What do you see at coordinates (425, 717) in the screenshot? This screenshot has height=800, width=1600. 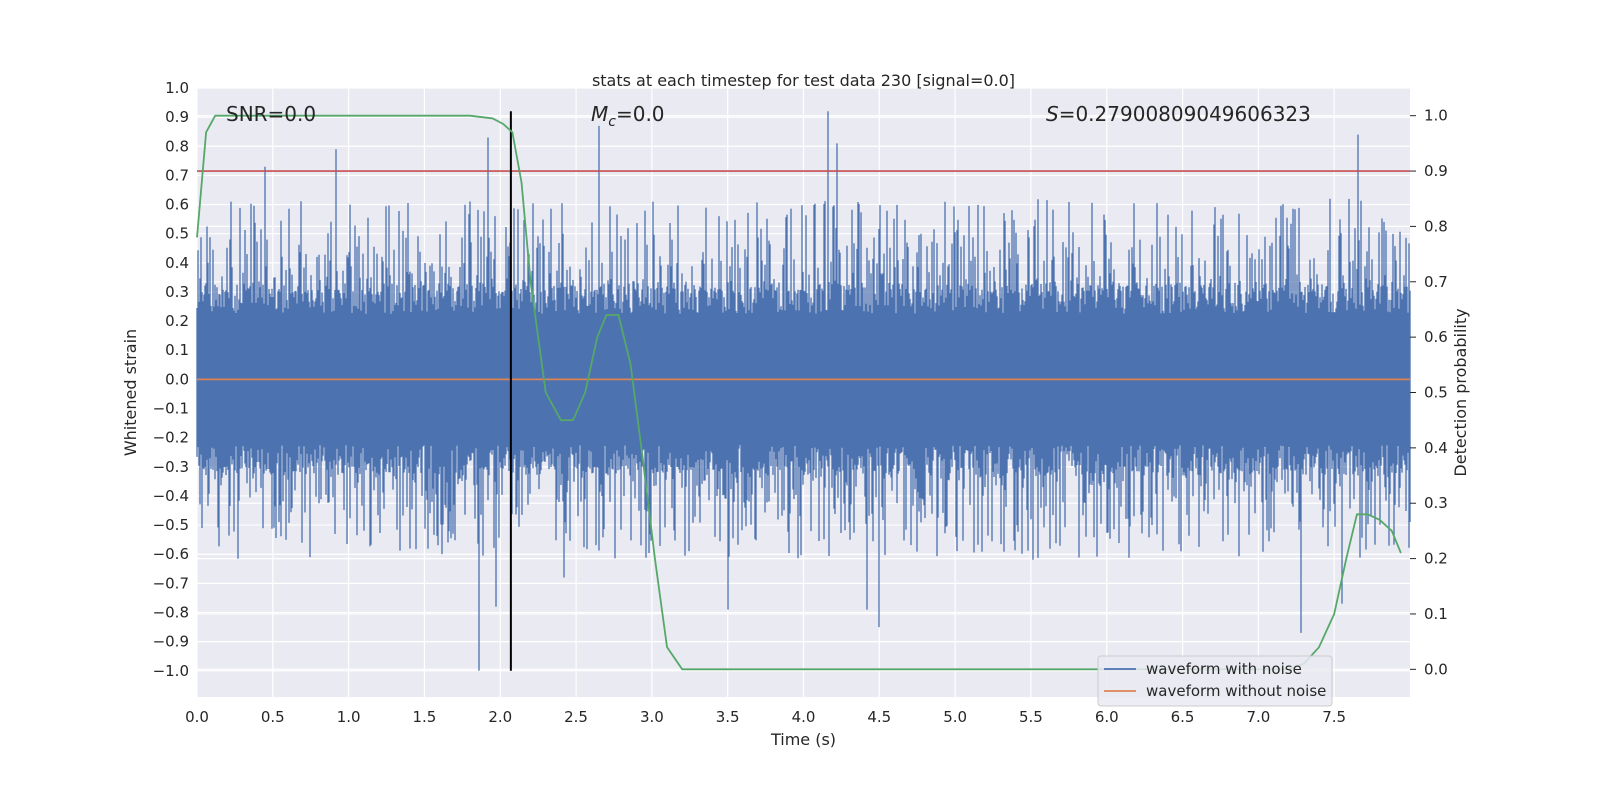 I see `x-tick-label: 1.5` at bounding box center [425, 717].